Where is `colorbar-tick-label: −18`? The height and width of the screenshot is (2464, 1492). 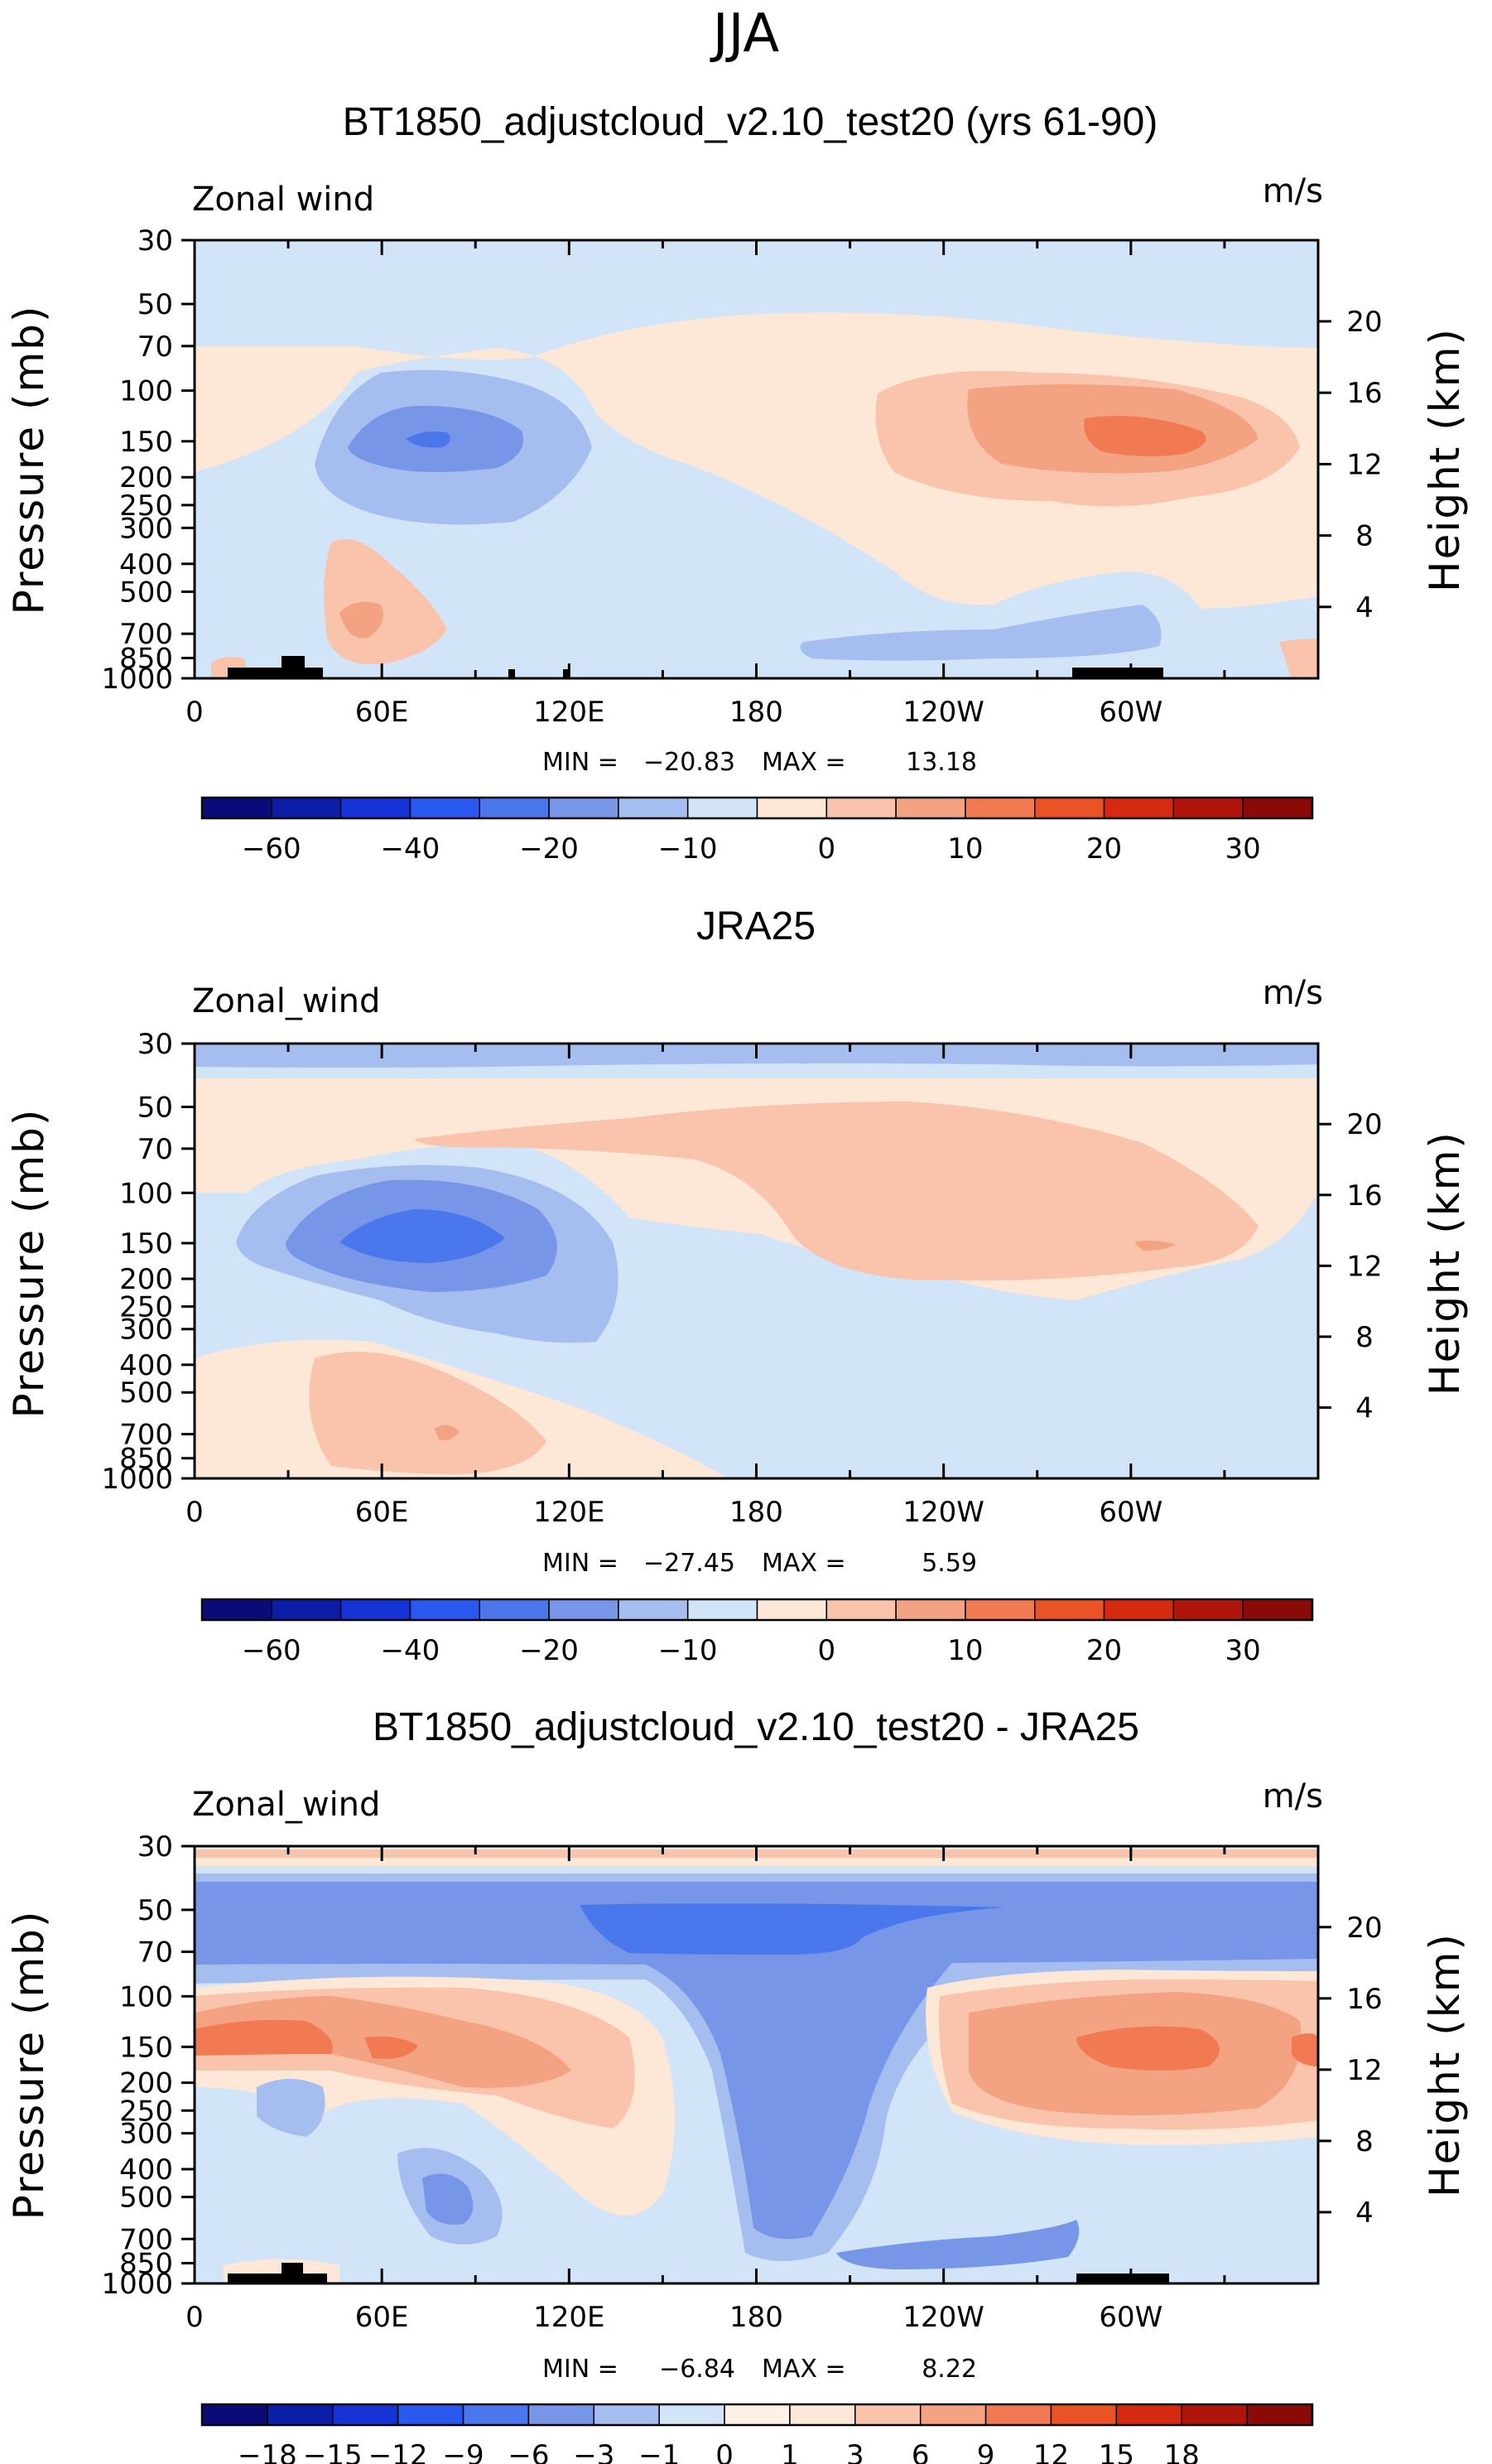 colorbar-tick-label: −18 is located at coordinates (267, 2451).